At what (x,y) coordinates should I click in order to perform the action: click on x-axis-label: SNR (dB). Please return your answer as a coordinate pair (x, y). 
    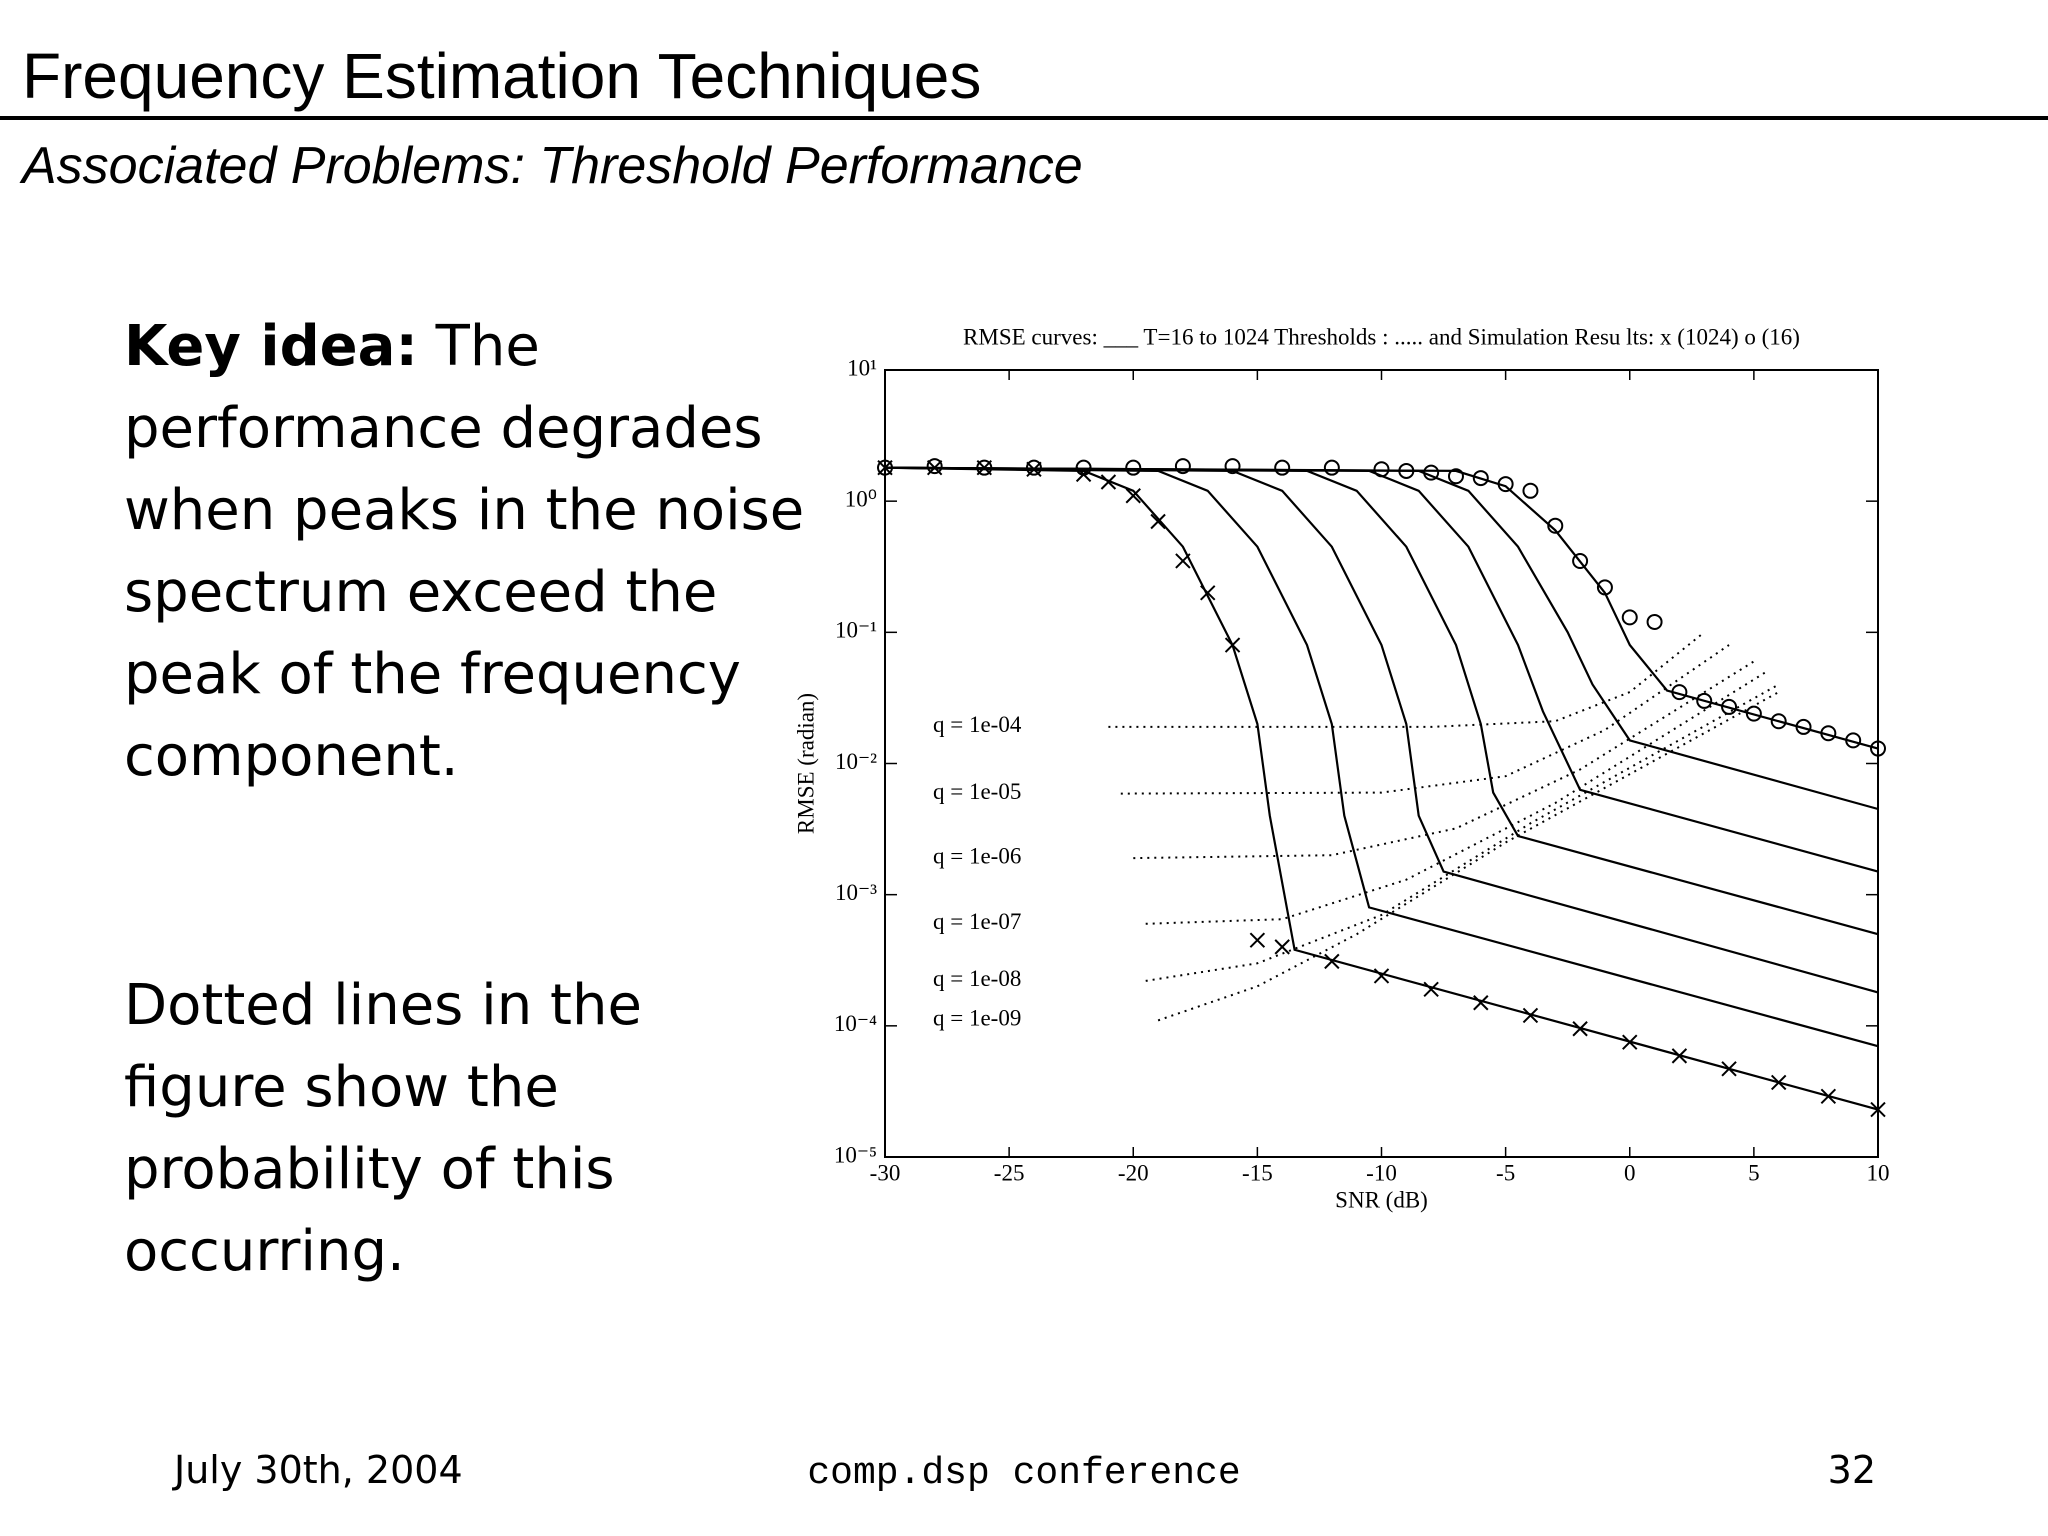
    Looking at the image, I should click on (1381, 1199).